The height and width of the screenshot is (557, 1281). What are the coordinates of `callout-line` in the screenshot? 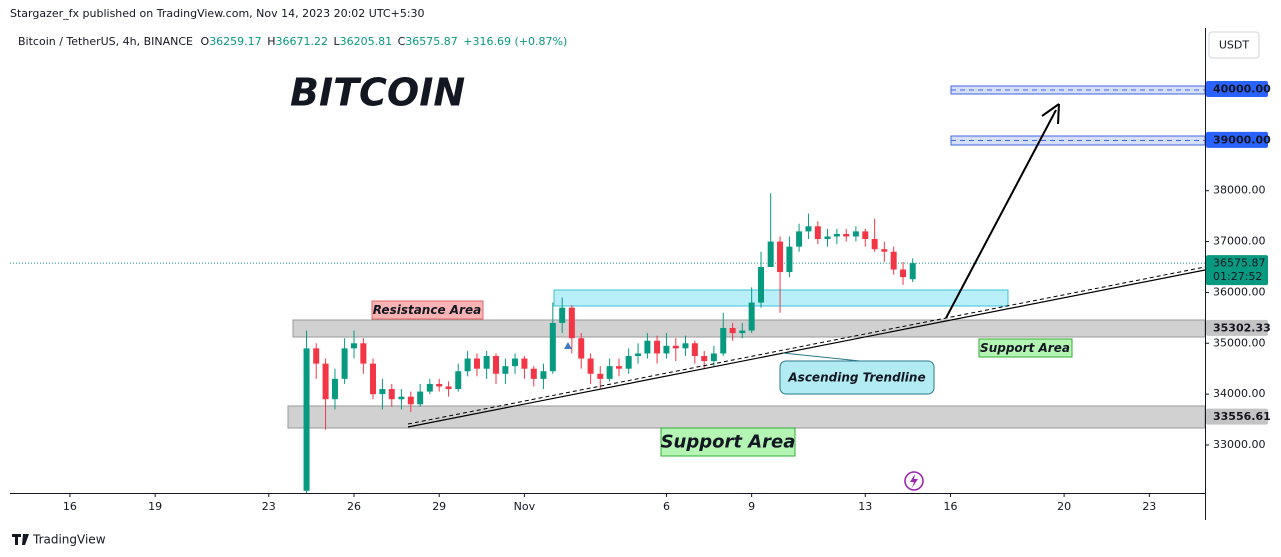 It's located at (821, 357).